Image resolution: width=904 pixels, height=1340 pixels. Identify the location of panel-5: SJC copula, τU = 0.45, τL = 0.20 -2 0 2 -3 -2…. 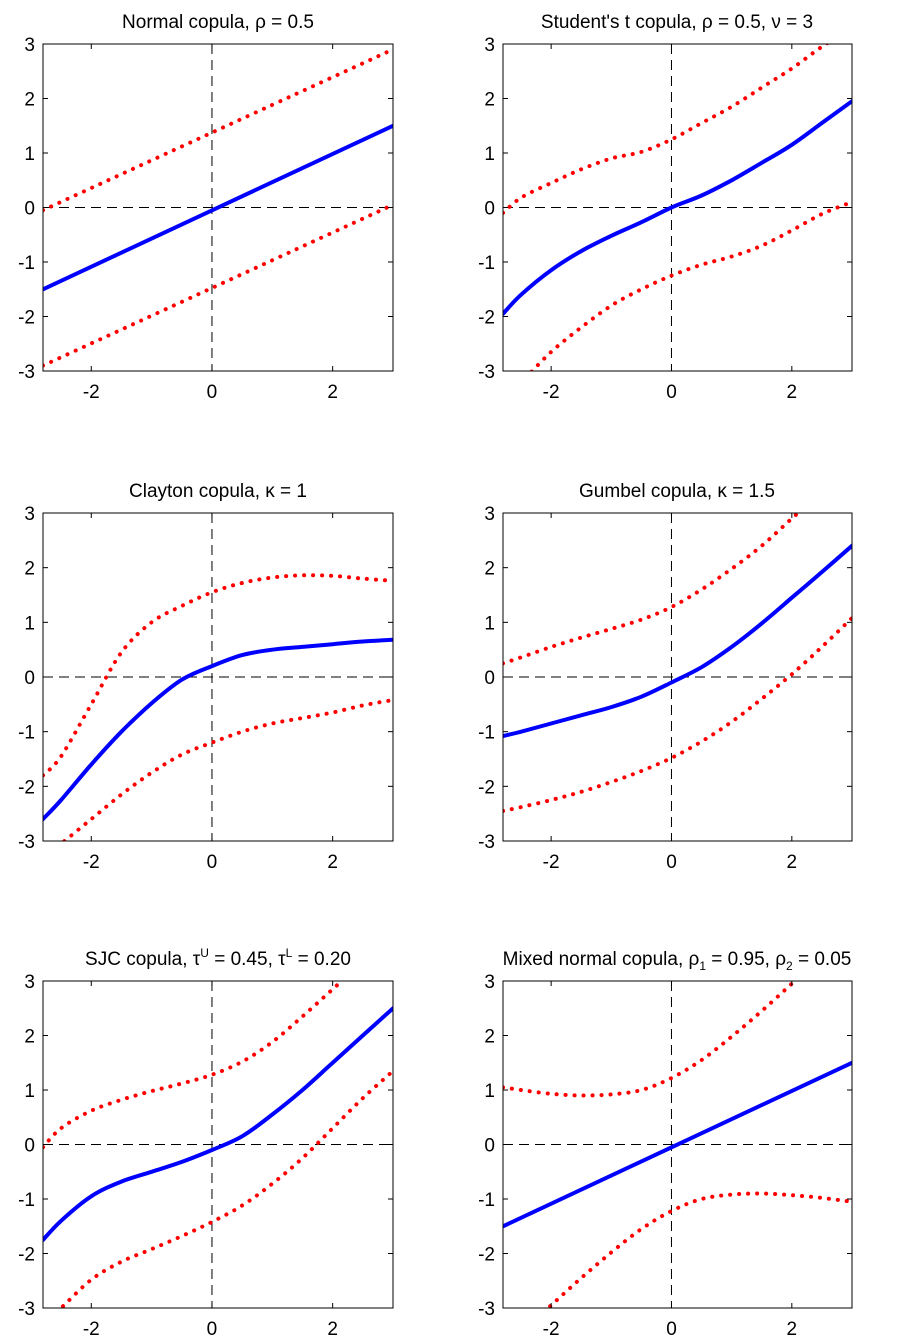
(206, 1143).